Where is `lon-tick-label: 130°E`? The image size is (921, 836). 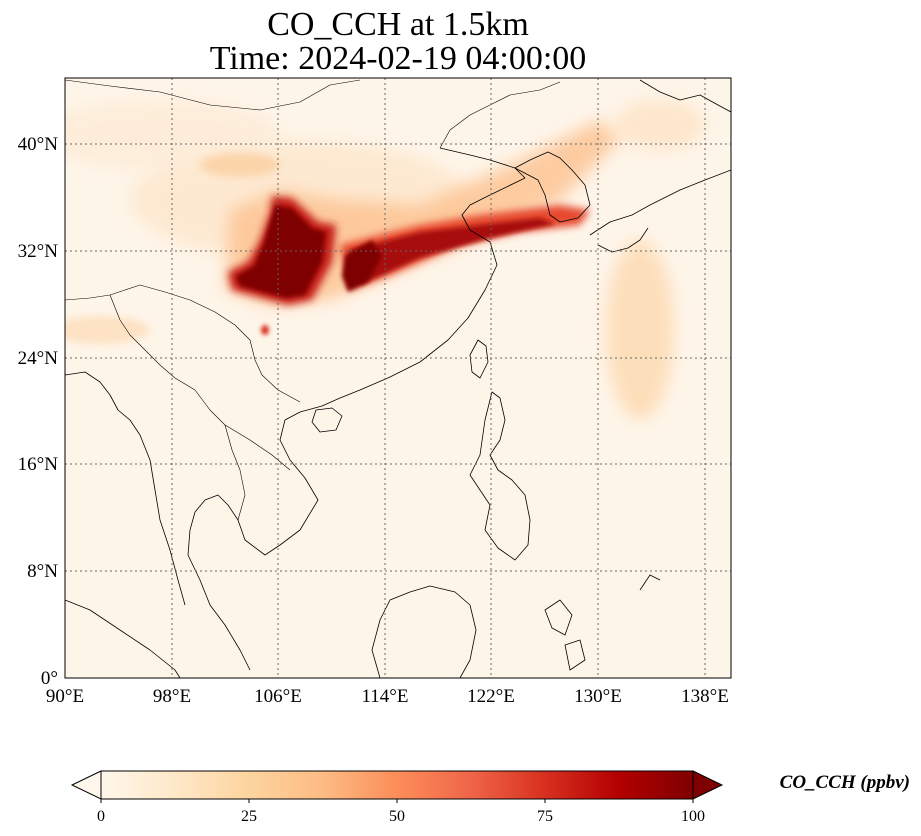 lon-tick-label: 130°E is located at coordinates (598, 696).